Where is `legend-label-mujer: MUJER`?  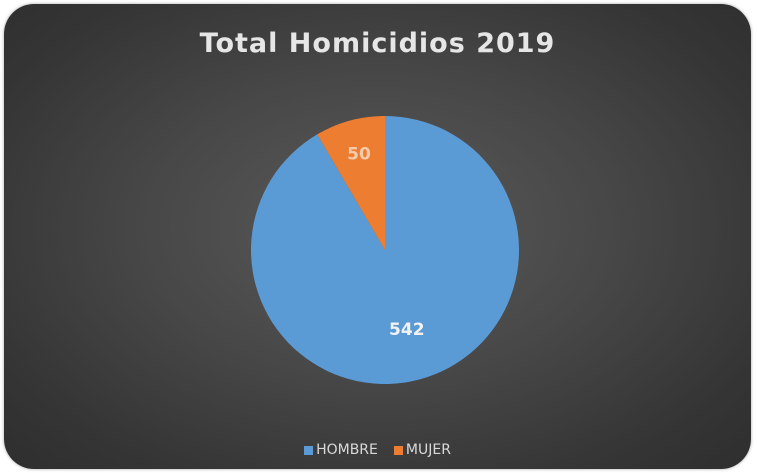
legend-label-mujer: MUJER is located at coordinates (428, 450).